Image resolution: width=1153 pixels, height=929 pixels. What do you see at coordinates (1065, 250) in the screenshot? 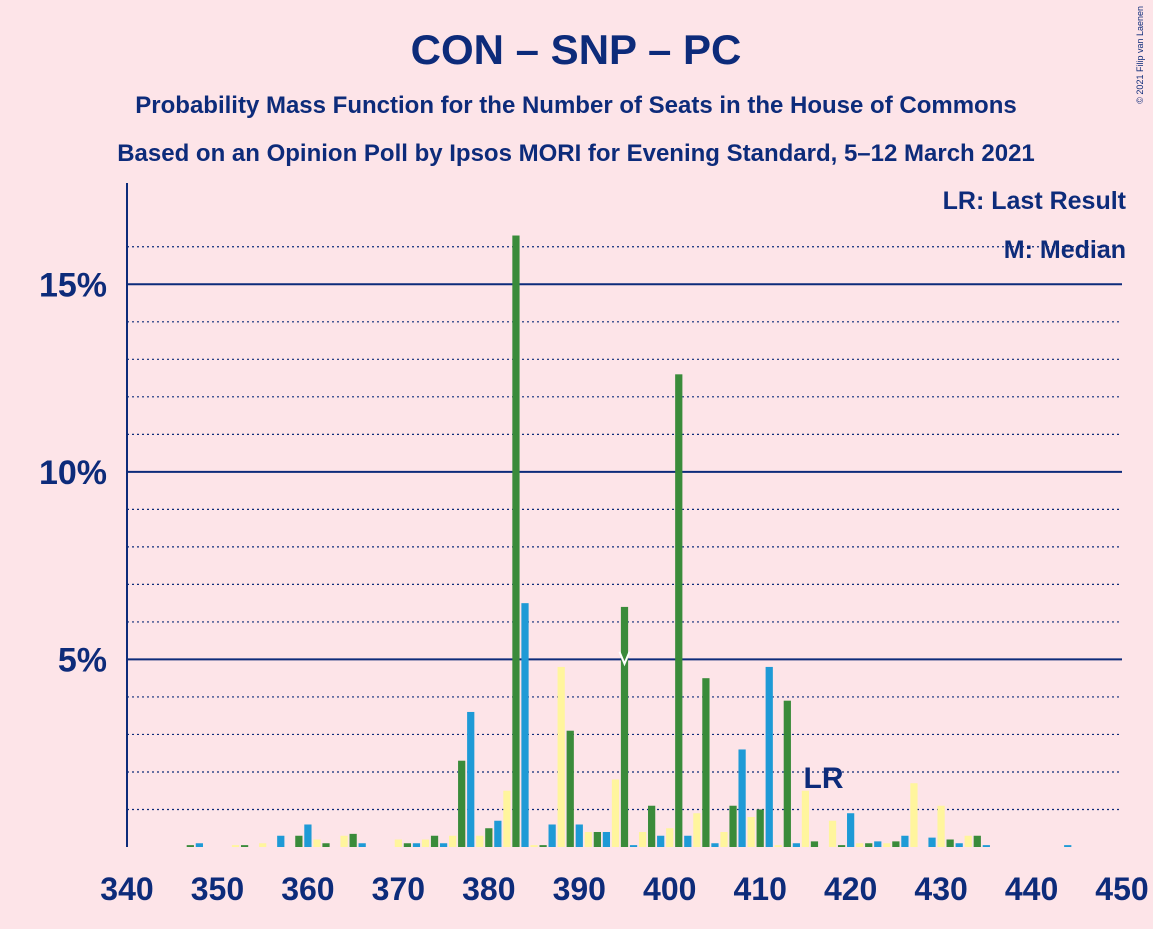
I see `legend-median: M: Median` at bounding box center [1065, 250].